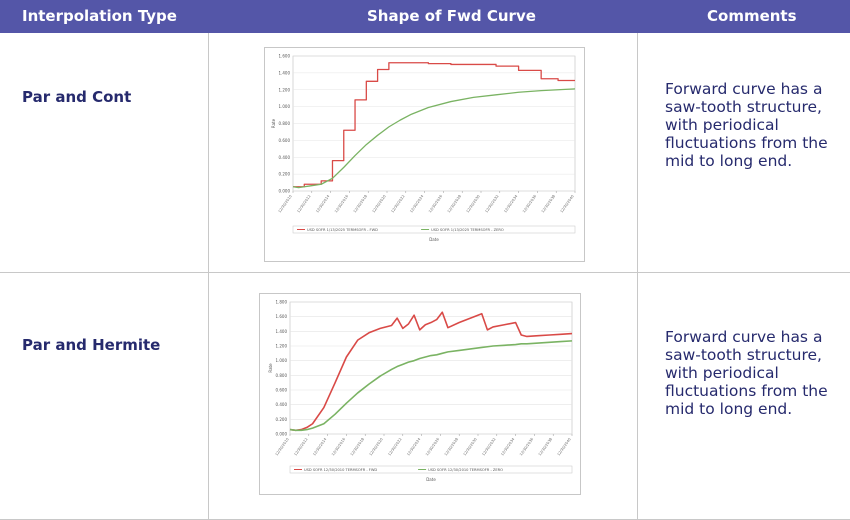  I want to click on legend-label: USD SOFR 1/13/2025 TERMSOFR - FWD, so click(342, 230).